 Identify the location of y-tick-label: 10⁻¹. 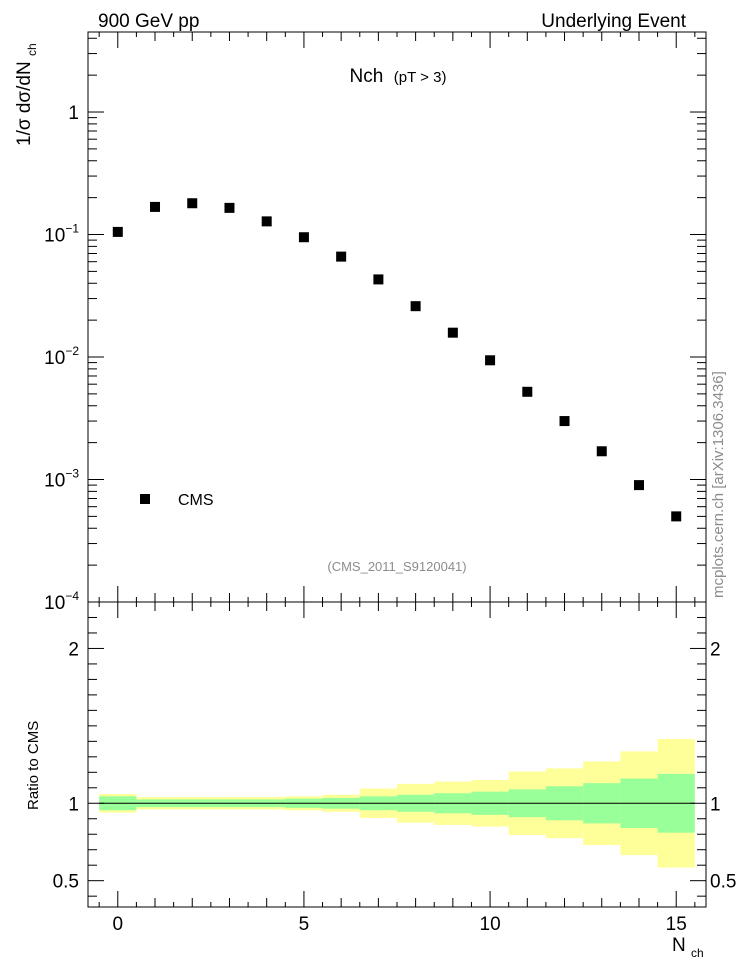
(61, 234).